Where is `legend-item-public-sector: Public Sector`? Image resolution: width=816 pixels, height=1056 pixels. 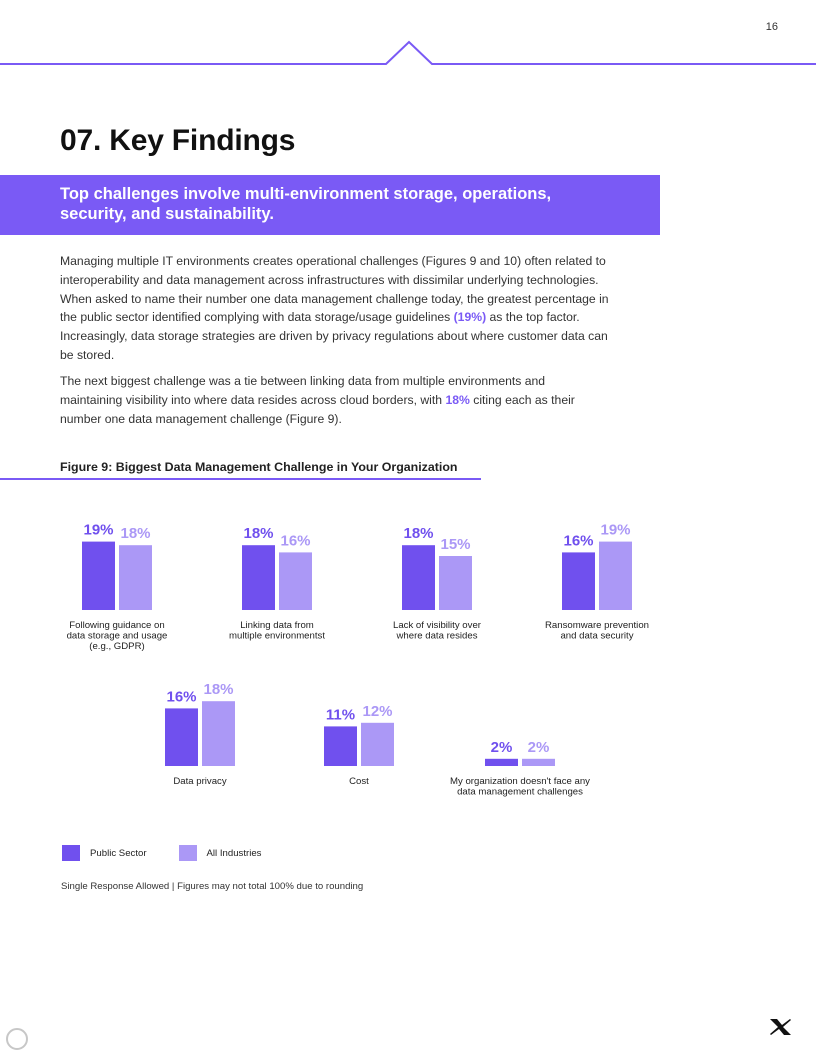 legend-item-public-sector: Public Sector is located at coordinates (104, 853).